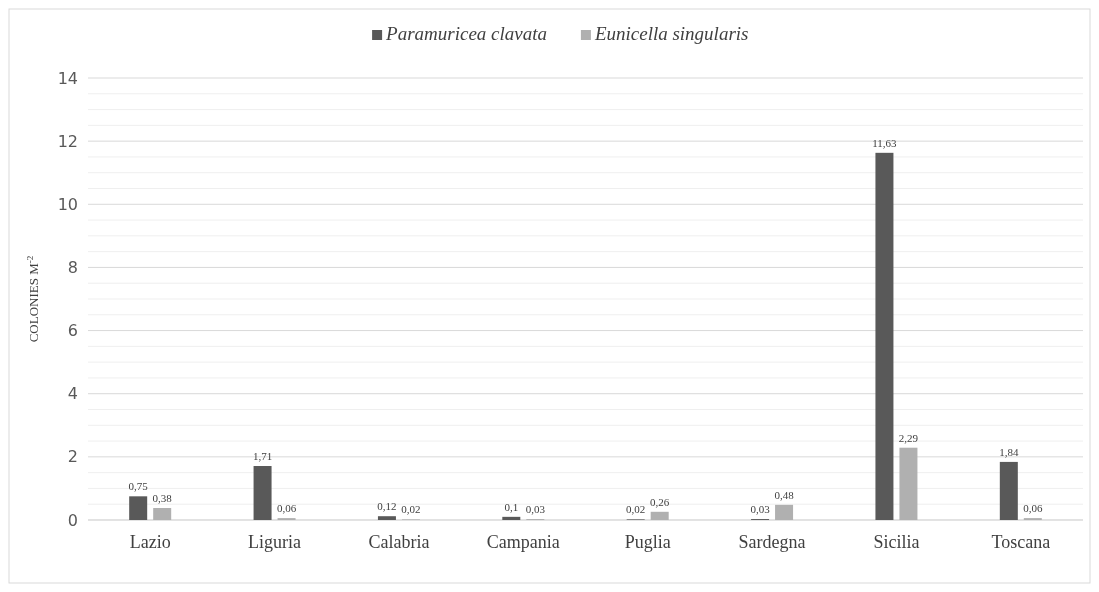  What do you see at coordinates (511, 506) in the screenshot?
I see `data-label: 0,1` at bounding box center [511, 506].